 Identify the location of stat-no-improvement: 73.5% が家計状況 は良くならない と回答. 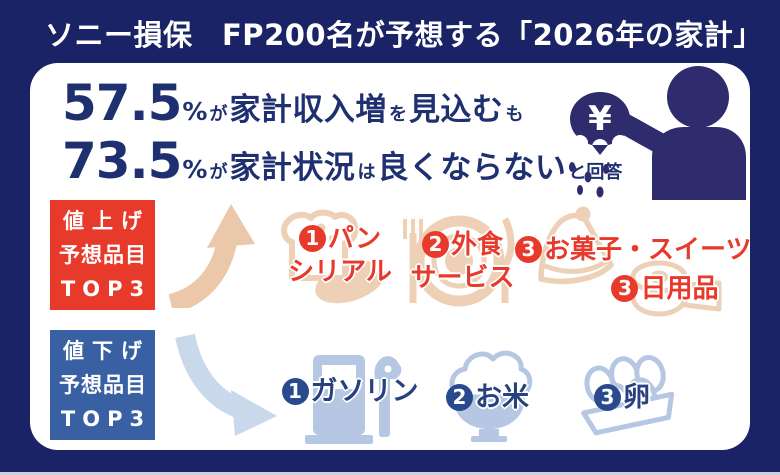
(342, 161).